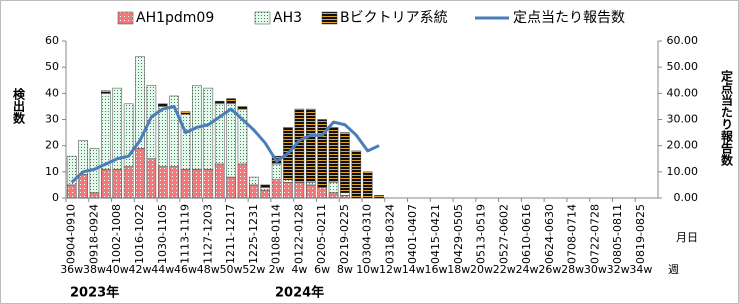 Image resolution: width=739 pixels, height=304 pixels. Describe the element at coordinates (140, 269) in the screenshot. I see `week-label: 42w` at that location.